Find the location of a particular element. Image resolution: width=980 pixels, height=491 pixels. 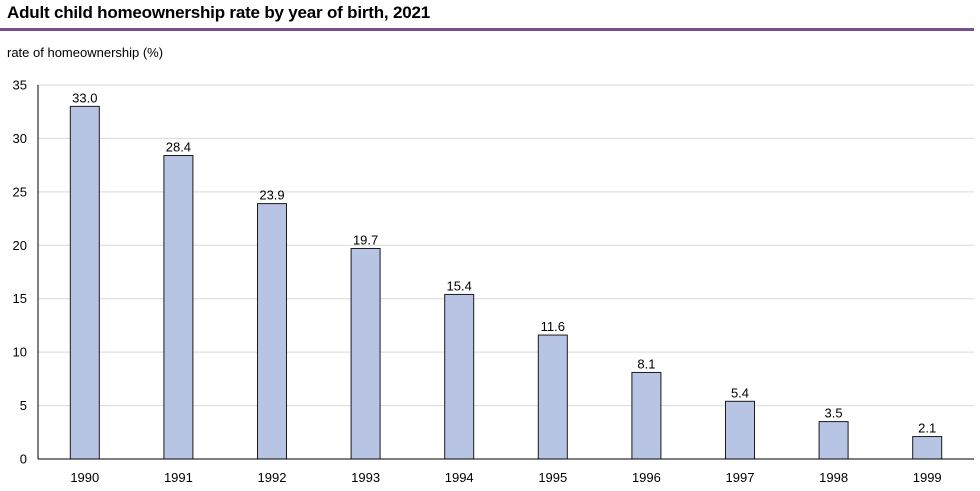

data-label-1996: 8.1 is located at coordinates (646, 363).